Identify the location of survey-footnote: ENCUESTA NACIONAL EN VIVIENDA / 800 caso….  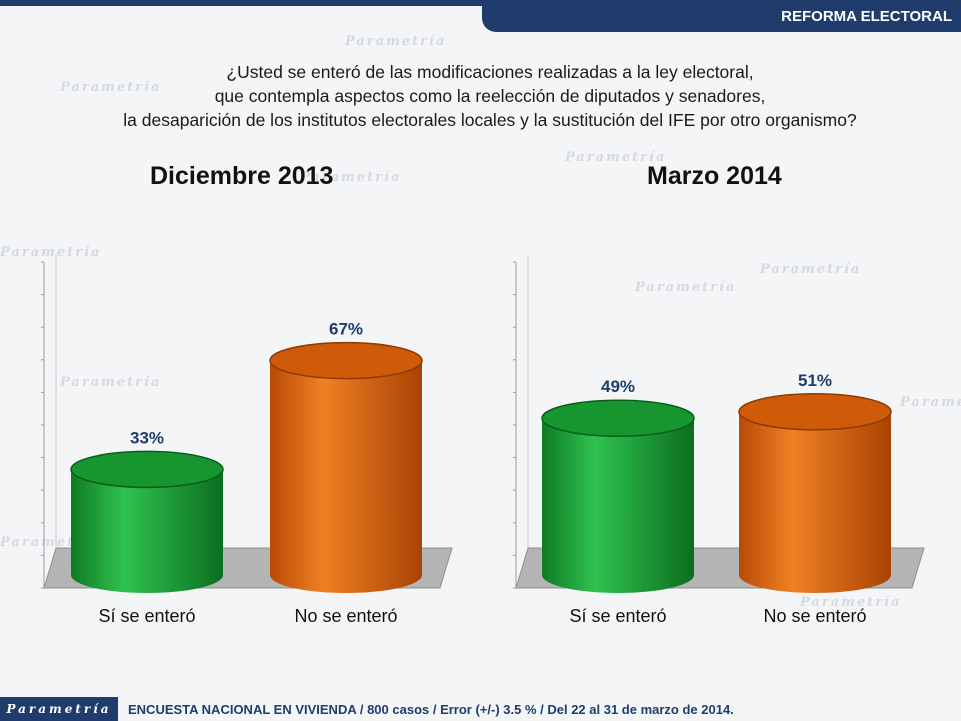
(431, 709).